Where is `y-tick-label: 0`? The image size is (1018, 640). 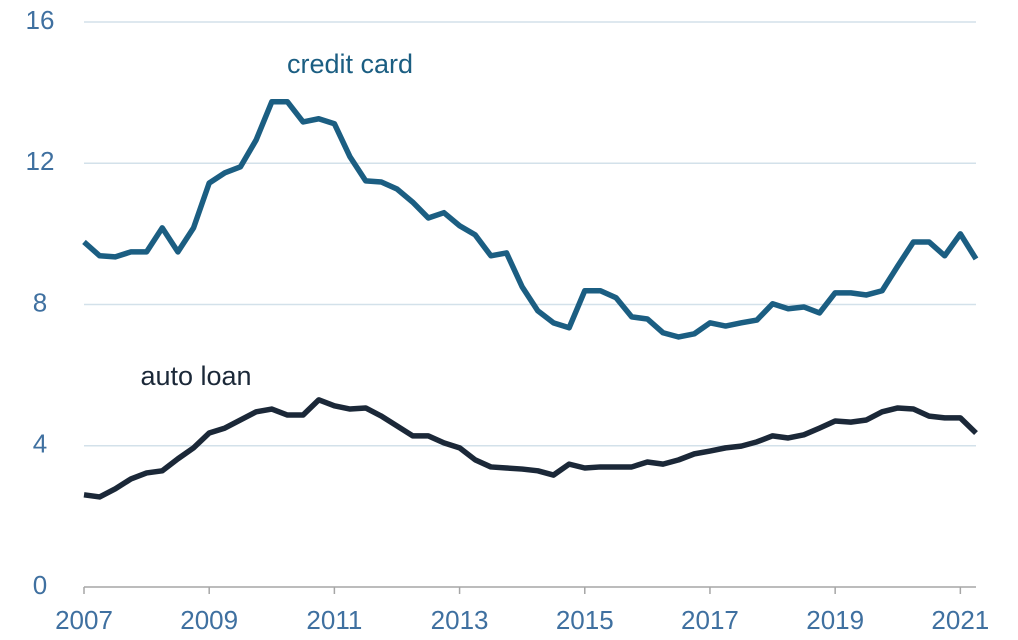
y-tick-label: 0 is located at coordinates (40, 585).